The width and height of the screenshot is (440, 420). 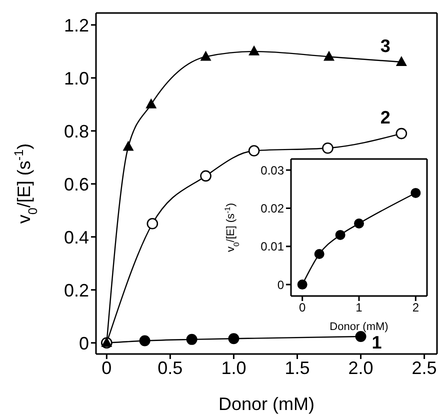 What do you see at coordinates (76, 184) in the screenshot?
I see `y-tick-label: 0.6` at bounding box center [76, 184].